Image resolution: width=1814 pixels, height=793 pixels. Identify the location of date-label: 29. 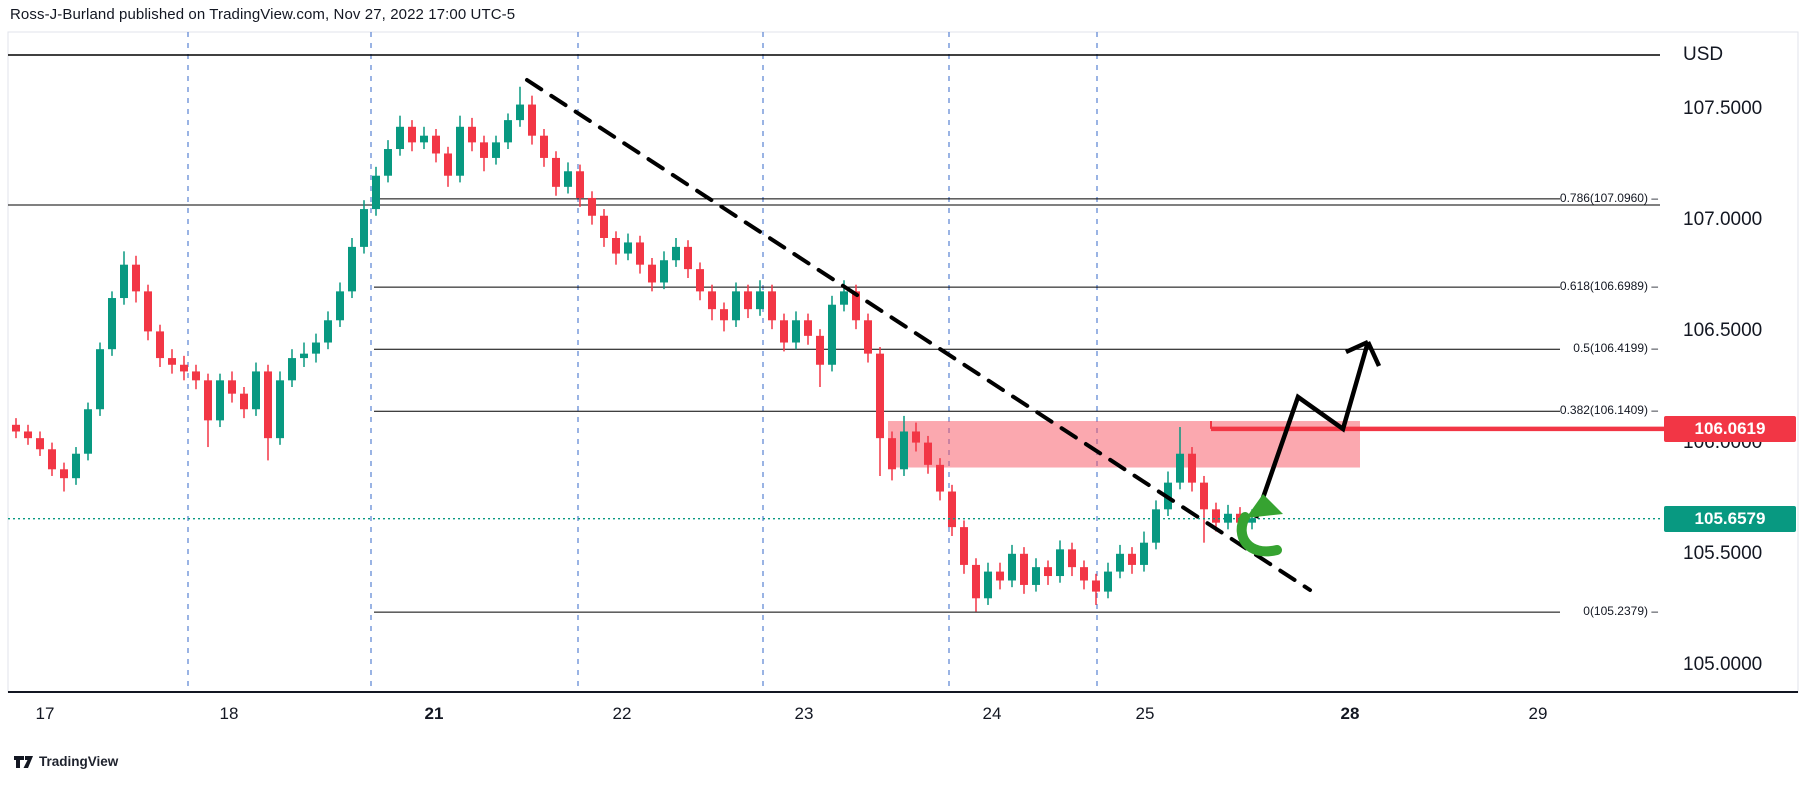
(1538, 713).